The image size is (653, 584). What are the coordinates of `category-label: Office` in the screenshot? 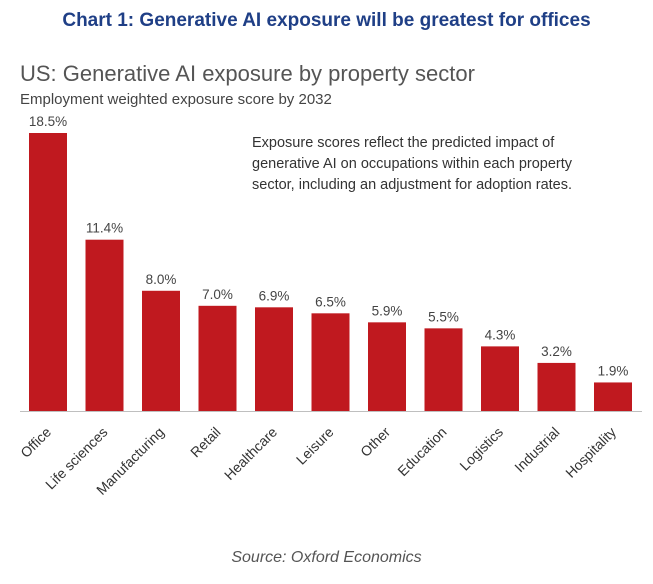 It's located at (35, 442).